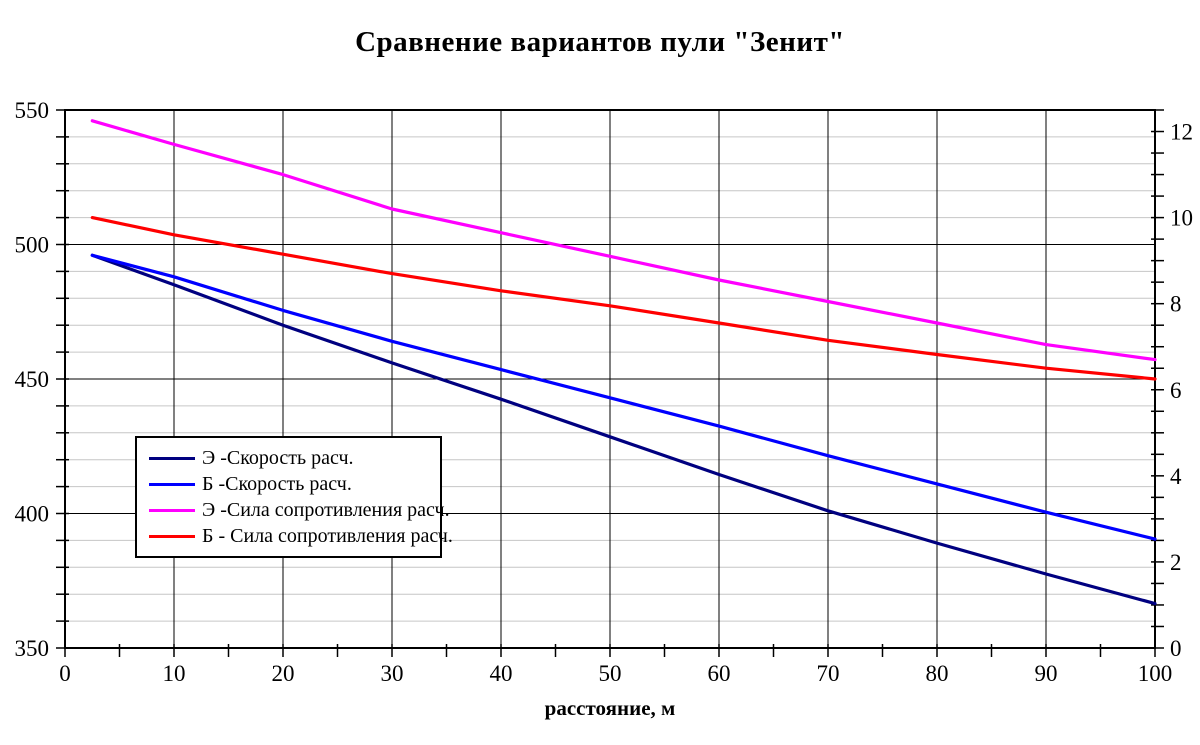 The image size is (1200, 745). What do you see at coordinates (326, 509) in the screenshot?
I see `legend-label: Э -Сила сопротивления расч.` at bounding box center [326, 509].